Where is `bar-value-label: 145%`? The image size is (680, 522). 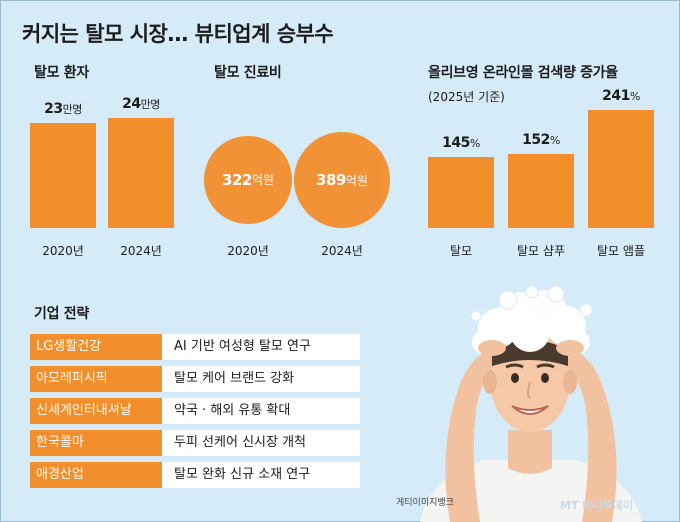 bar-value-label: 145% is located at coordinates (461, 143).